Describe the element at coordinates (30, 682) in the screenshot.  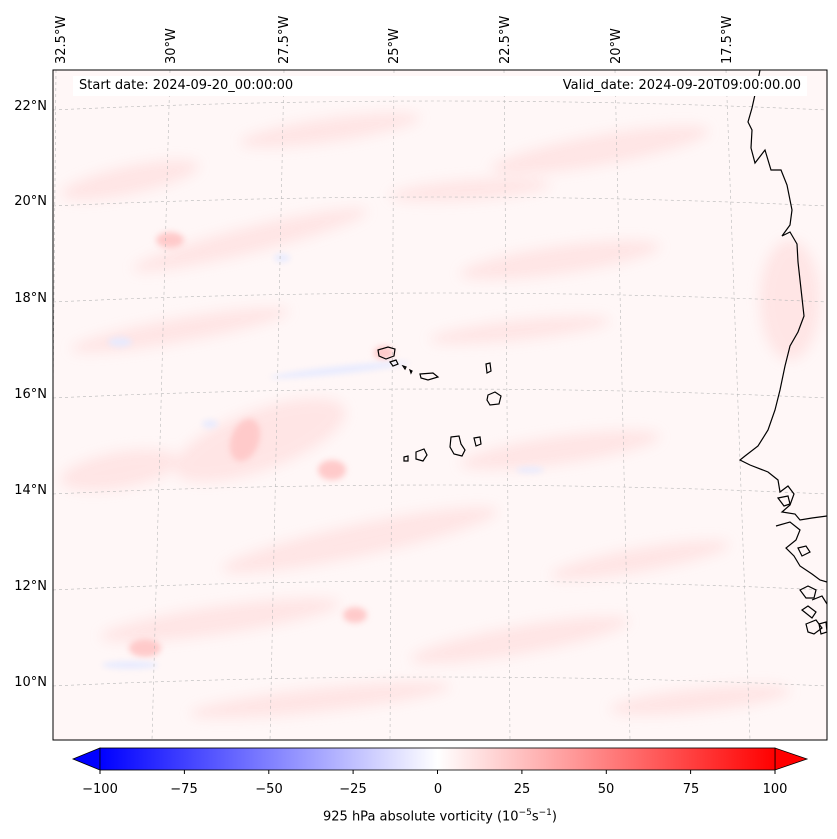
I see `lat-label: 10°N` at that location.